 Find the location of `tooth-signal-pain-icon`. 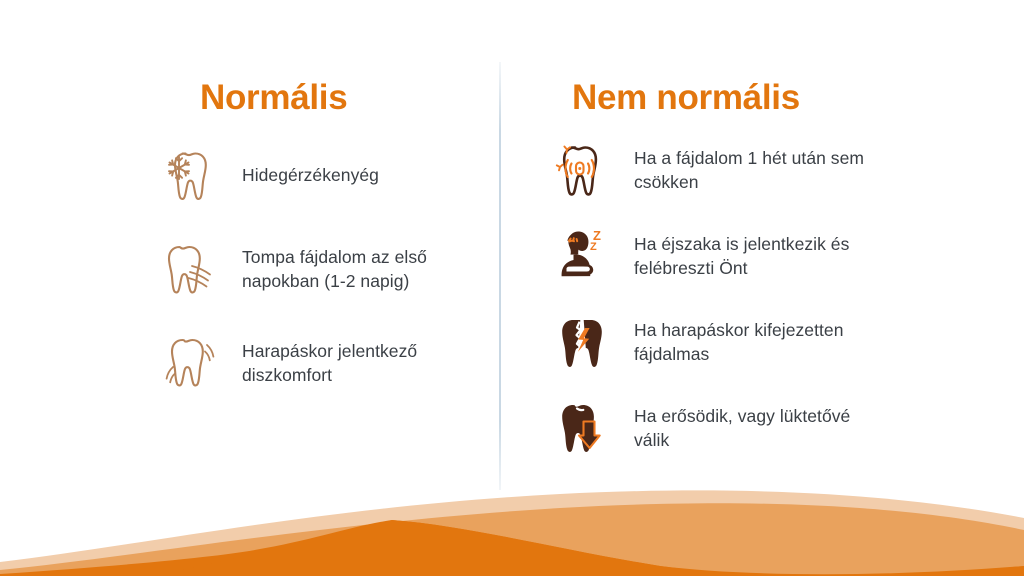

tooth-signal-pain-icon is located at coordinates (586, 171).